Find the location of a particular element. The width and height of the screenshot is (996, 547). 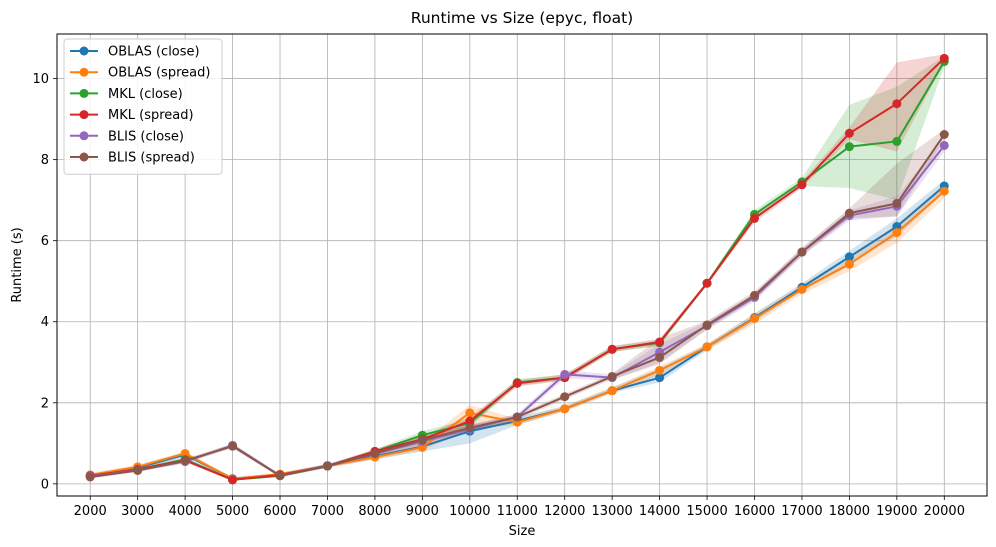

legend-label: OBLAS (close) is located at coordinates (154, 52).